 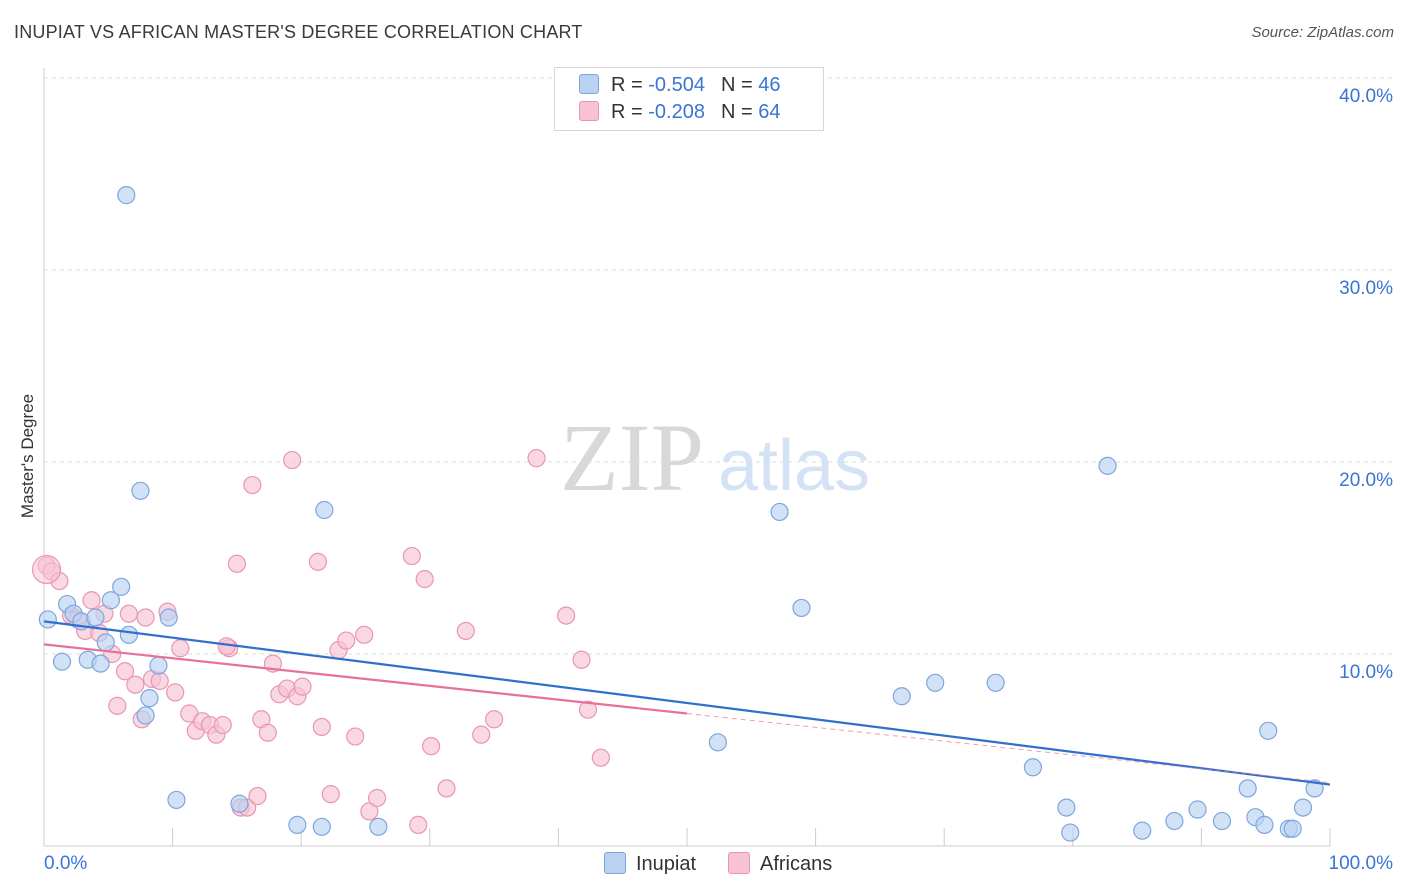 I want to click on legend-r-label: R =, so click(x=627, y=85).